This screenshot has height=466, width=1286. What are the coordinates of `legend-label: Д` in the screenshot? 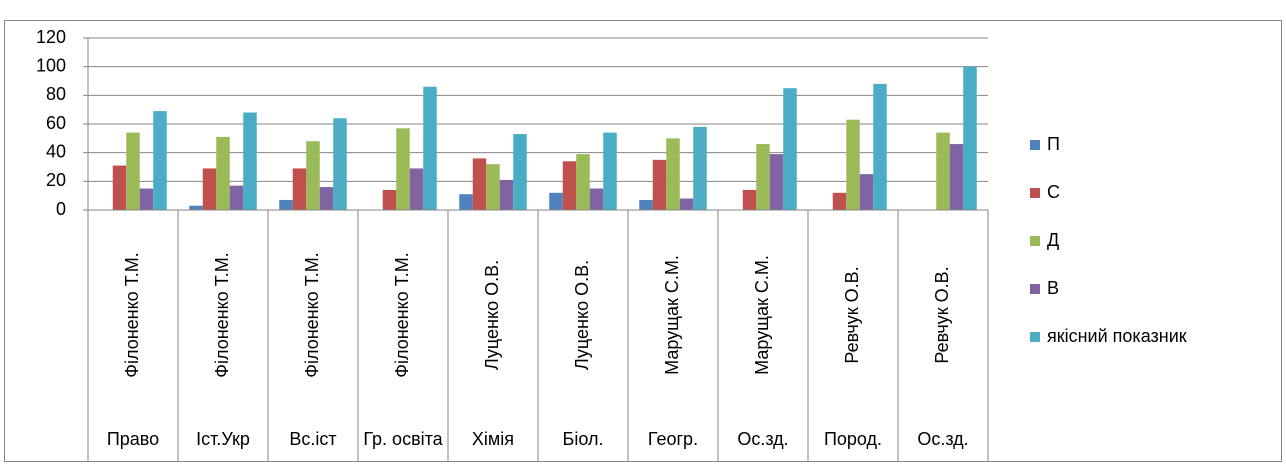 It's located at (1053, 240).